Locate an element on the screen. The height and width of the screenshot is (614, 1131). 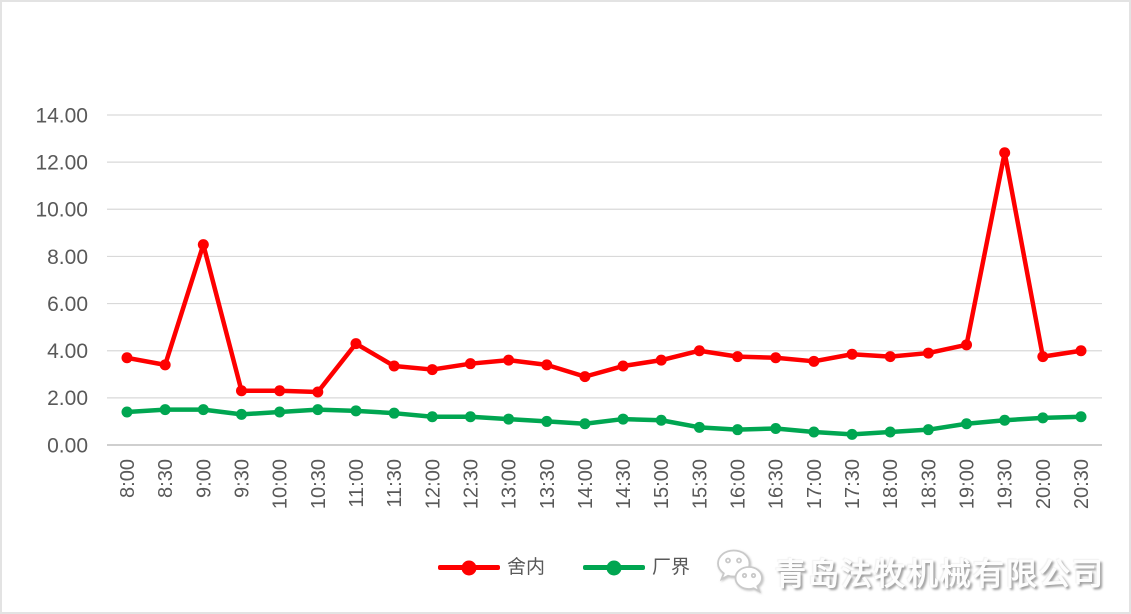
x-axis-tick-label: 11:00 is located at coordinates (357, 483).